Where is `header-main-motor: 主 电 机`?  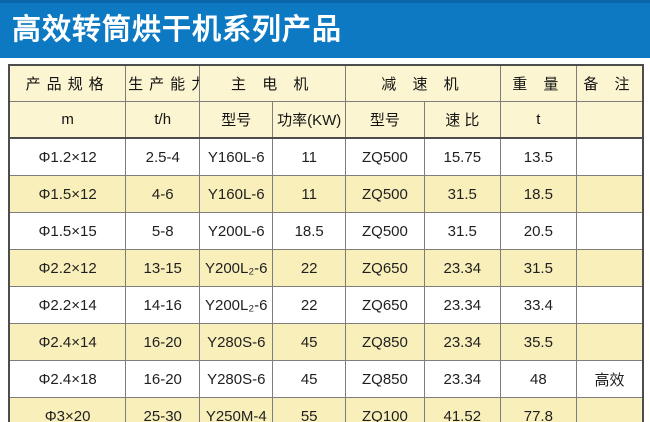 header-main-motor: 主 电 机 is located at coordinates (273, 83).